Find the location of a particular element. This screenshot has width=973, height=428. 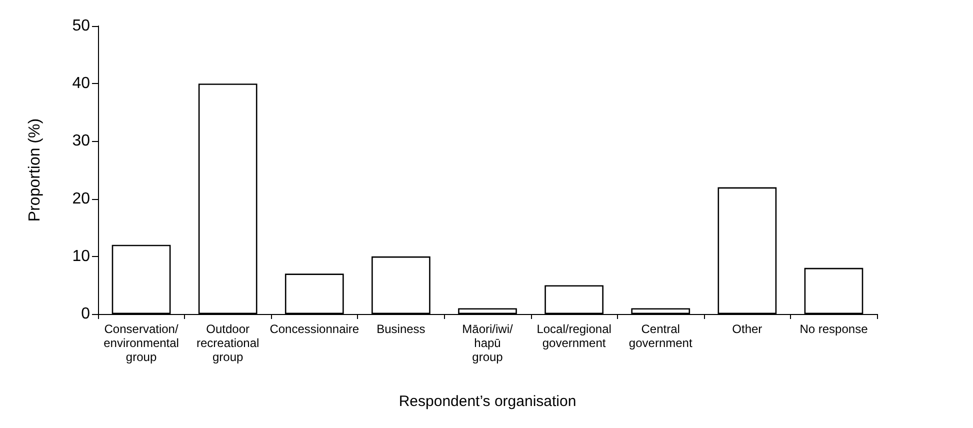

x-axis-title: Respondent’s organisation is located at coordinates (487, 401).